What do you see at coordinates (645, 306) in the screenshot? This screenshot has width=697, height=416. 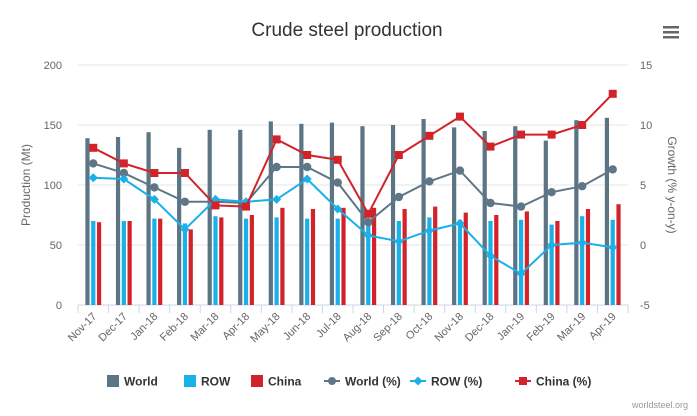 I see `y2-tick-label: -5` at bounding box center [645, 306].